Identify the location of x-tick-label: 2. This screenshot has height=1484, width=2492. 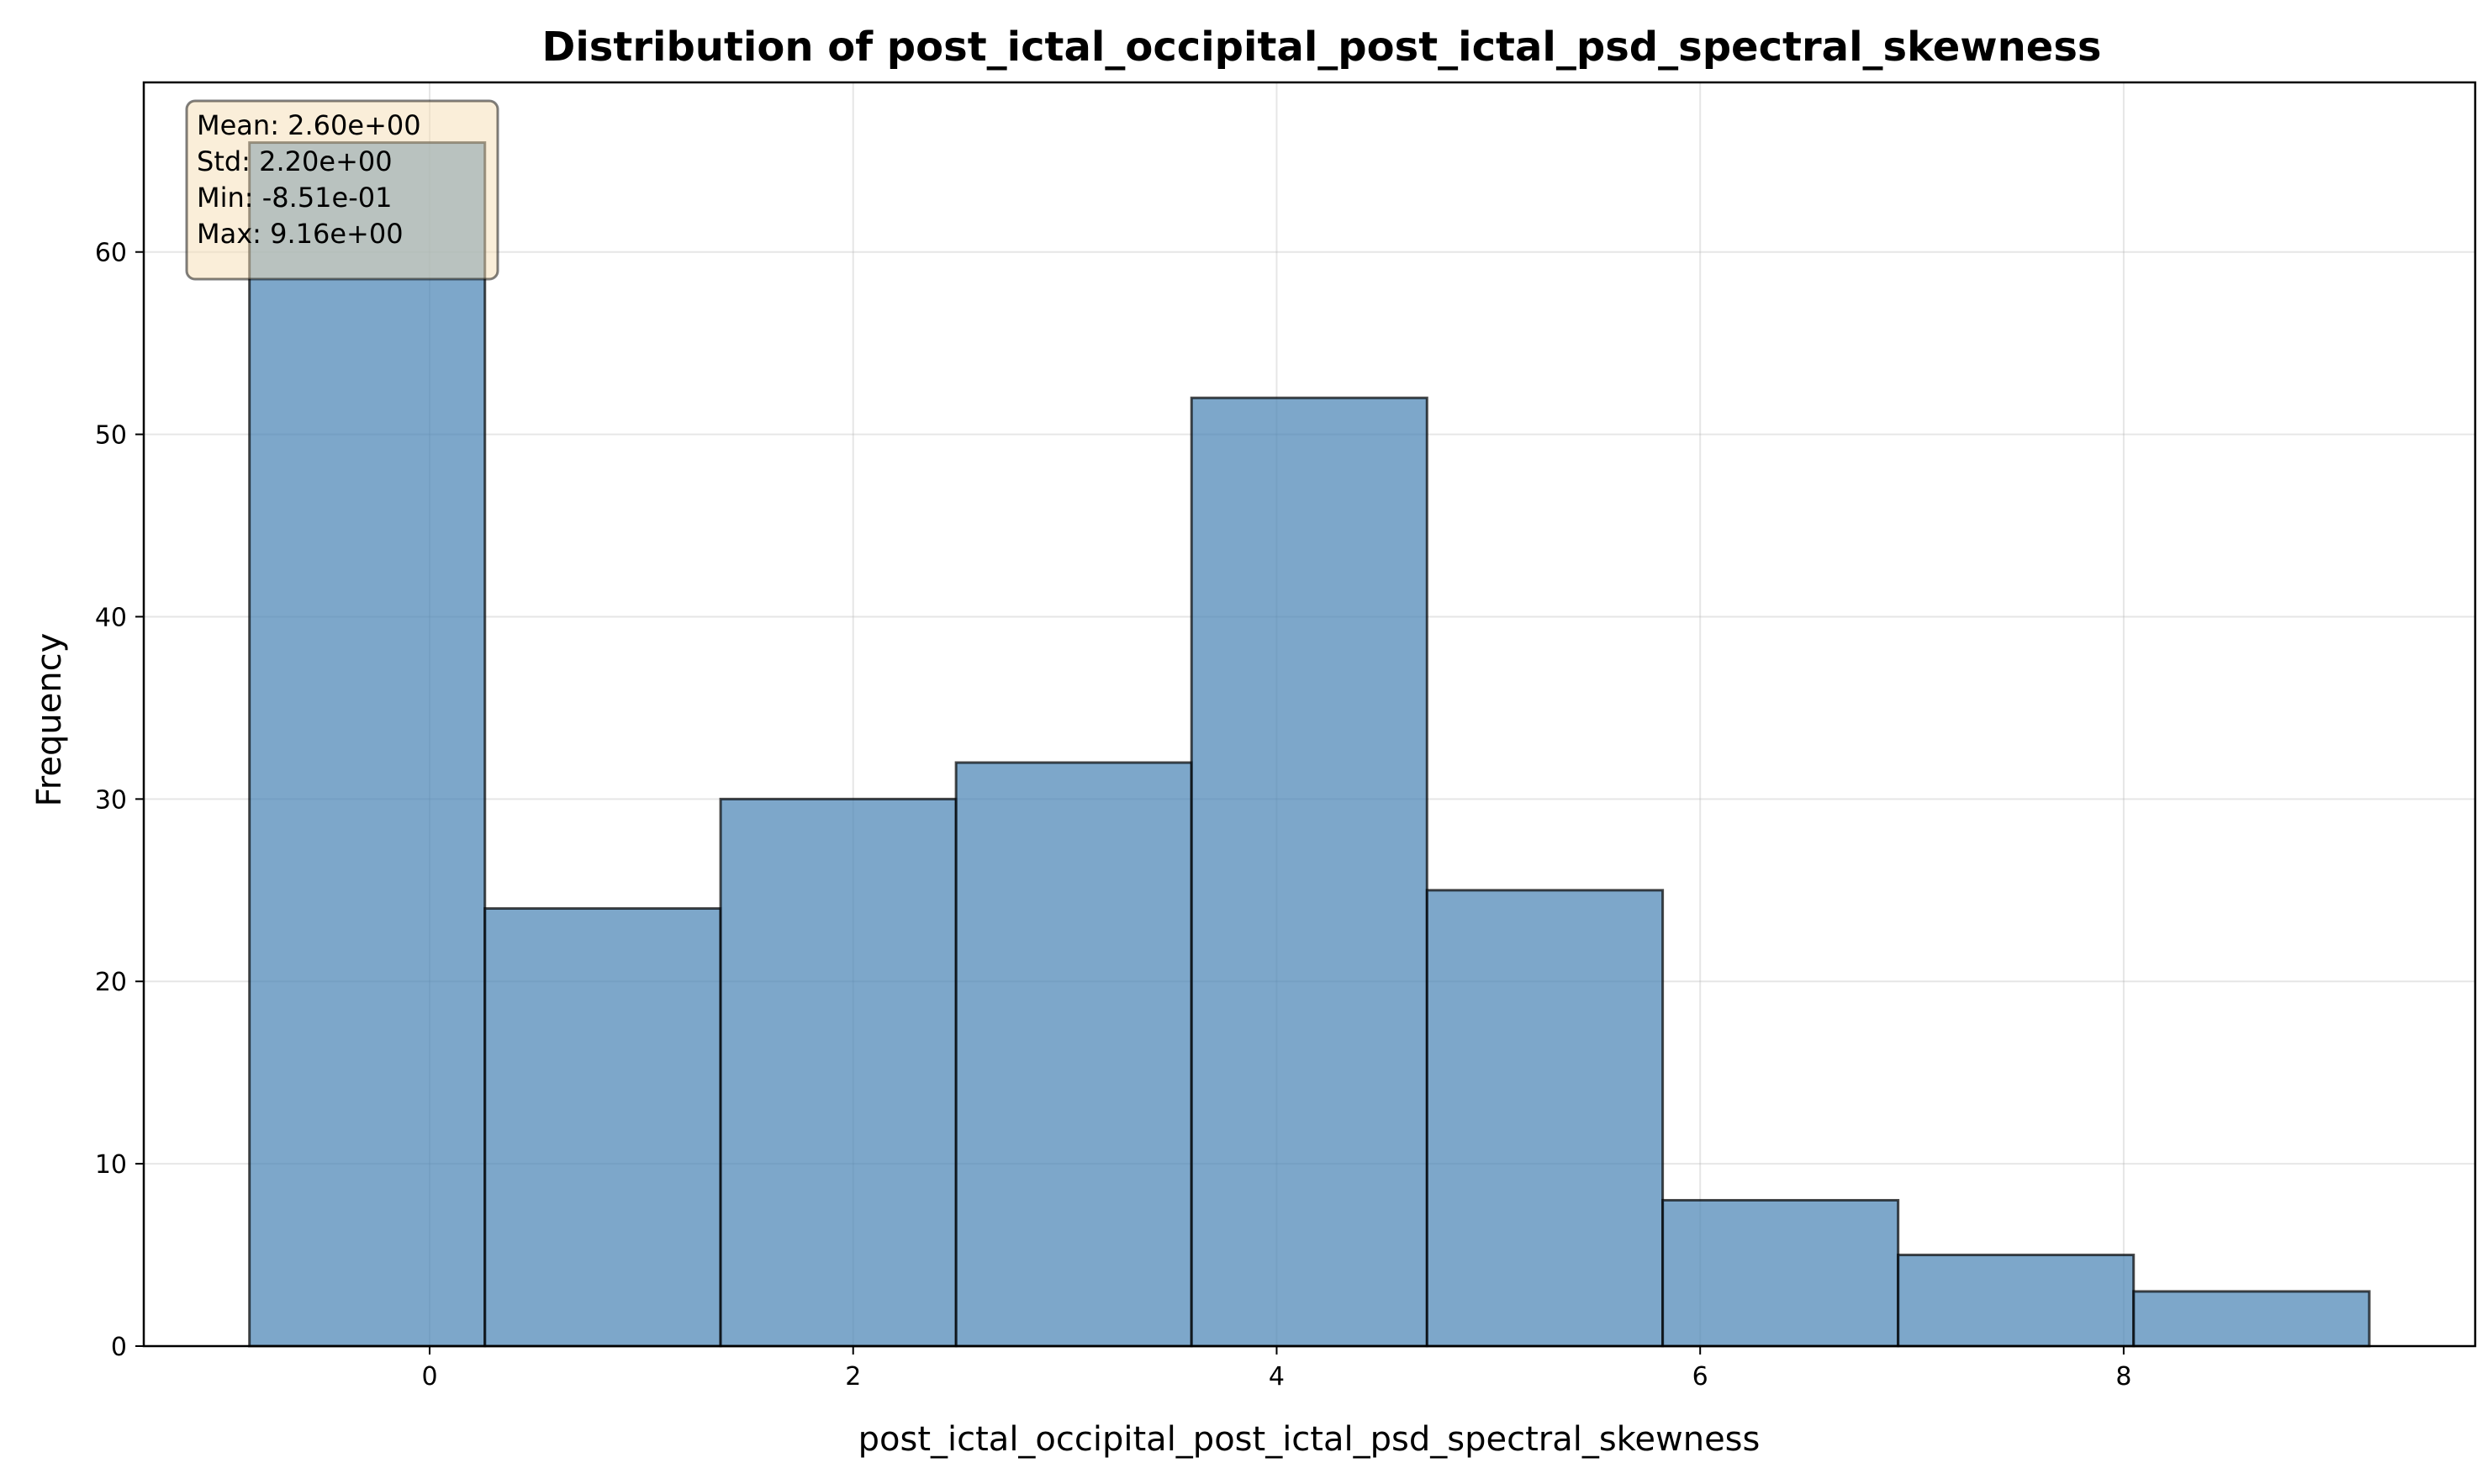
(853, 1377).